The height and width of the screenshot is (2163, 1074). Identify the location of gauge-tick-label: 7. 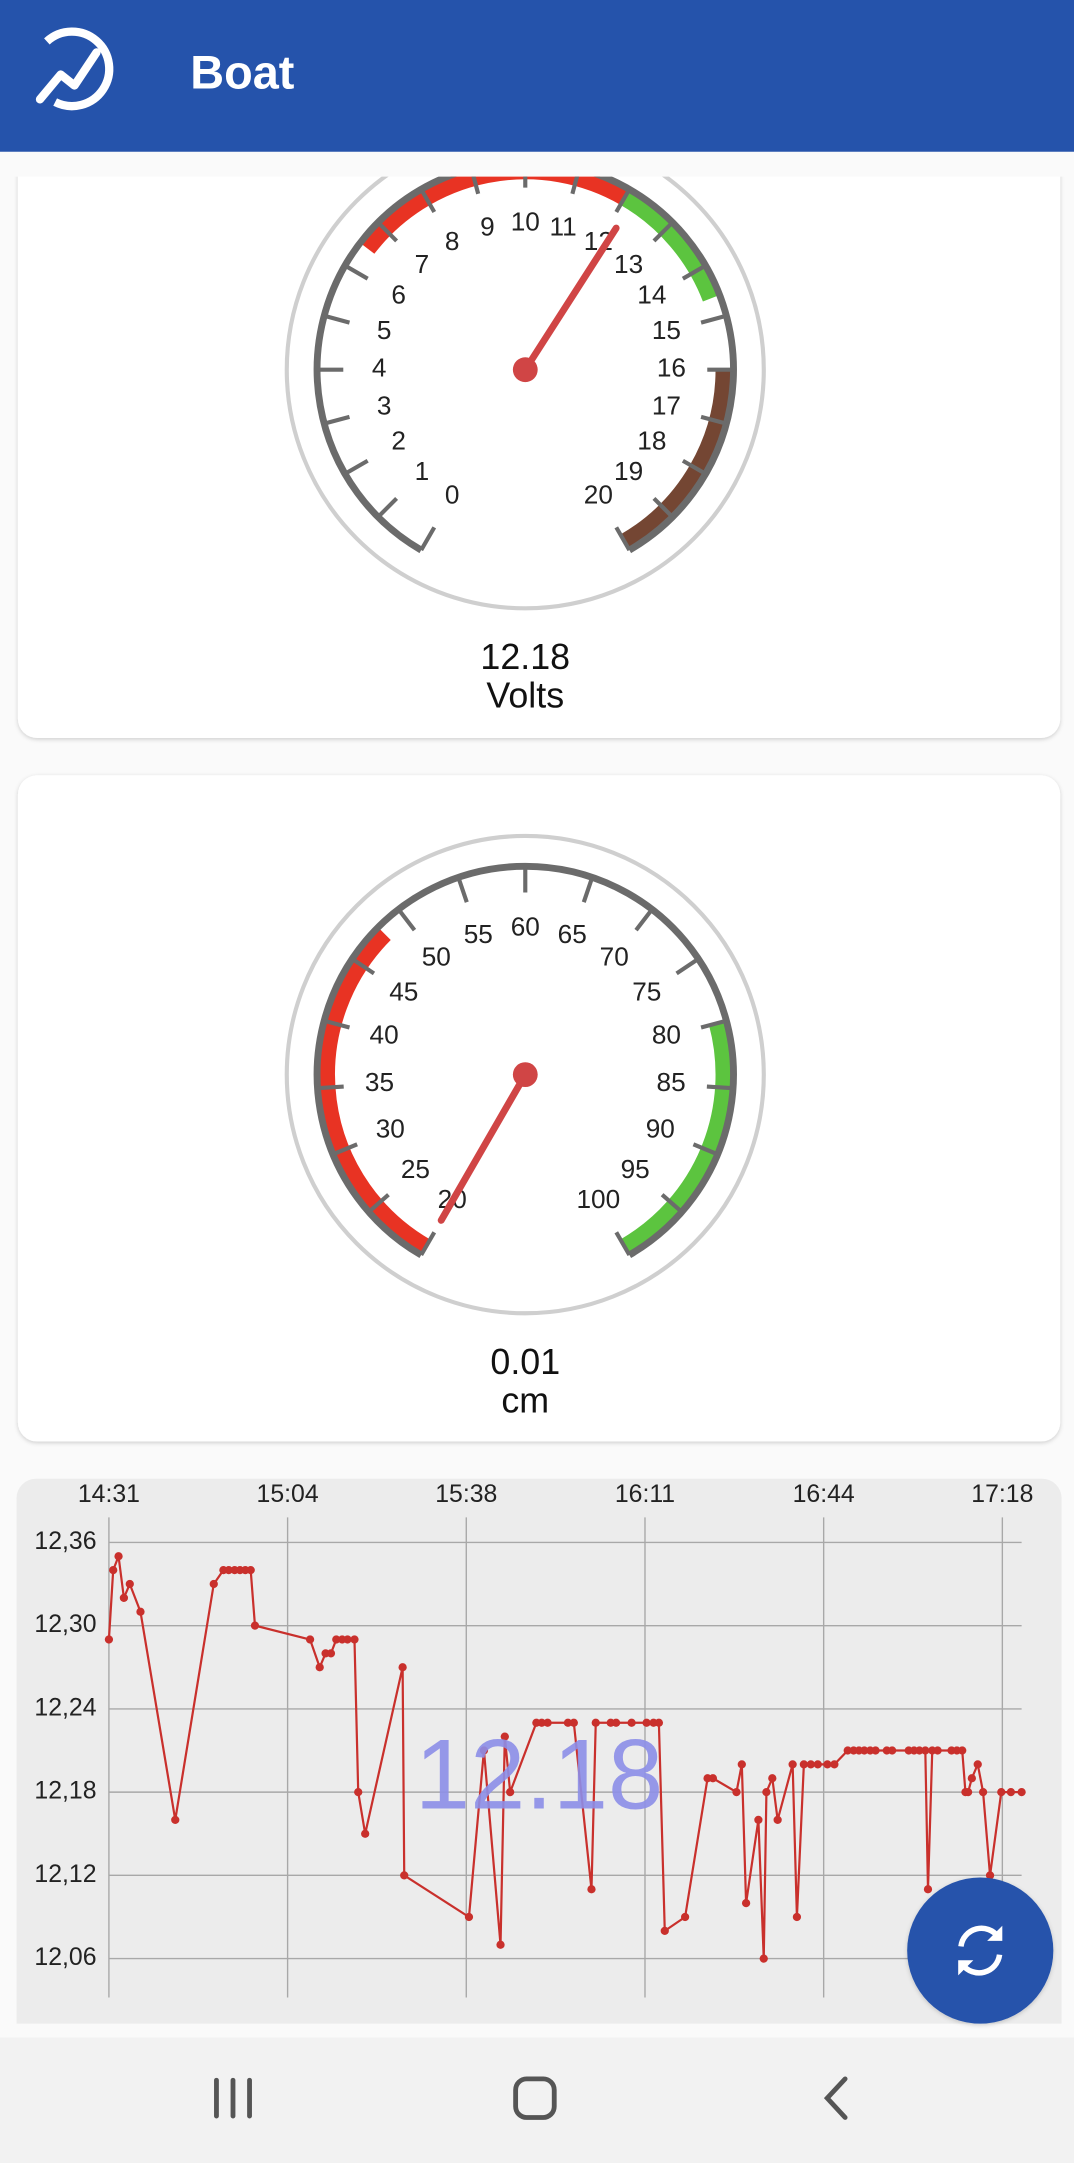
(422, 264).